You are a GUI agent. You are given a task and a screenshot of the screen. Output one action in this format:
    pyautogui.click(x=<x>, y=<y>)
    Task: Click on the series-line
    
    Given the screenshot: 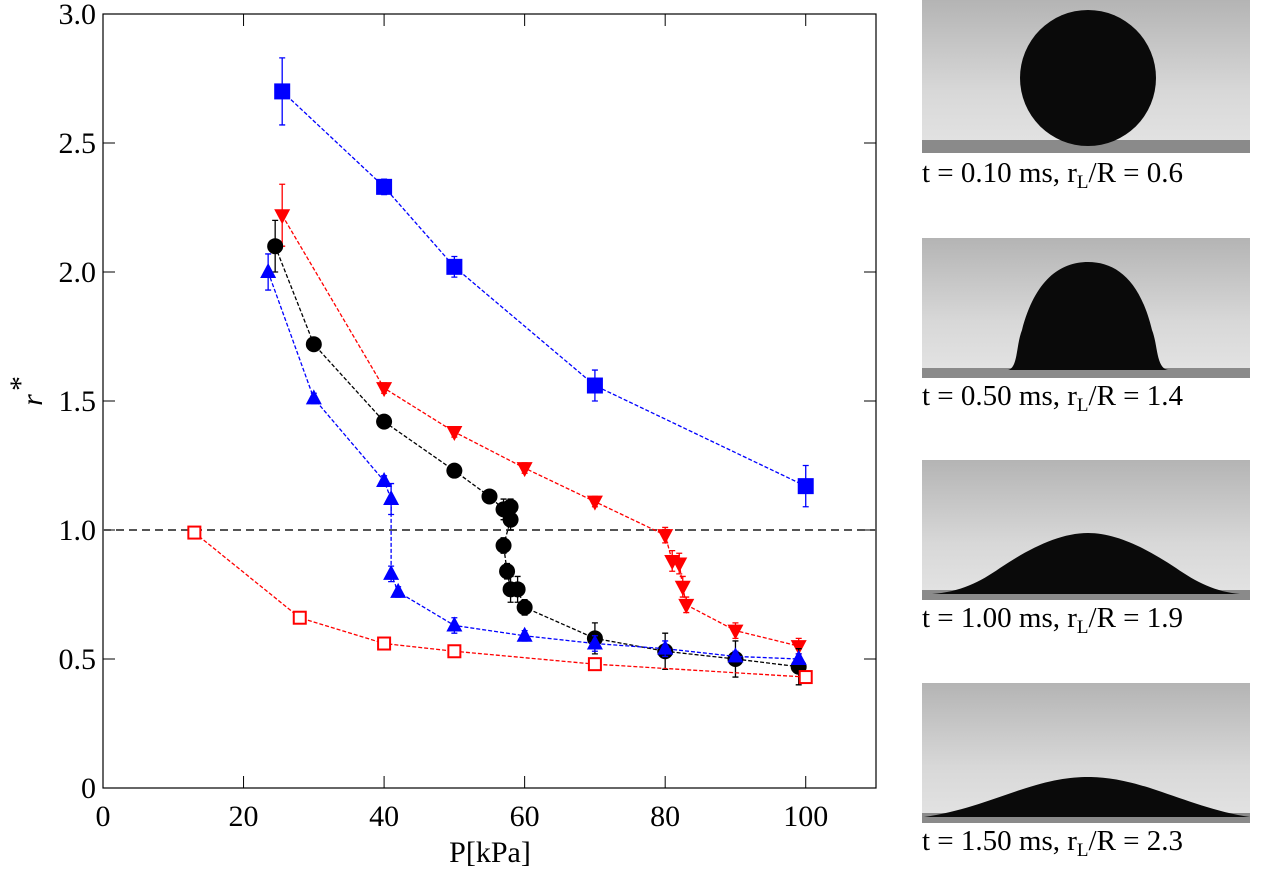 What is the action you would take?
    pyautogui.click(x=499, y=605)
    